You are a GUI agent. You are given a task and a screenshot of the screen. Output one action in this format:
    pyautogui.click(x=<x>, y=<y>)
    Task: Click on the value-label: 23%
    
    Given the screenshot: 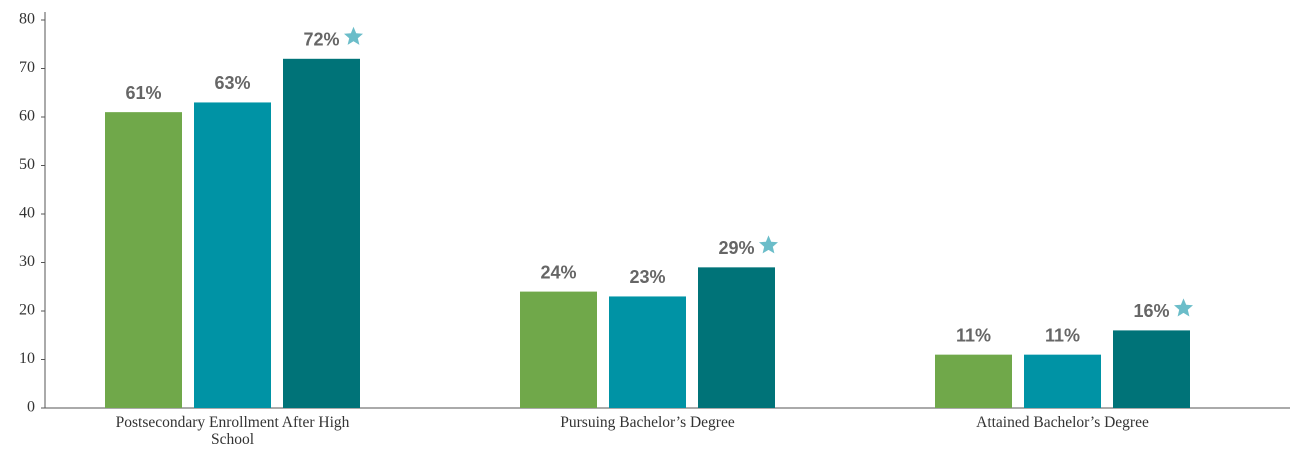 What is the action you would take?
    pyautogui.click(x=647, y=277)
    